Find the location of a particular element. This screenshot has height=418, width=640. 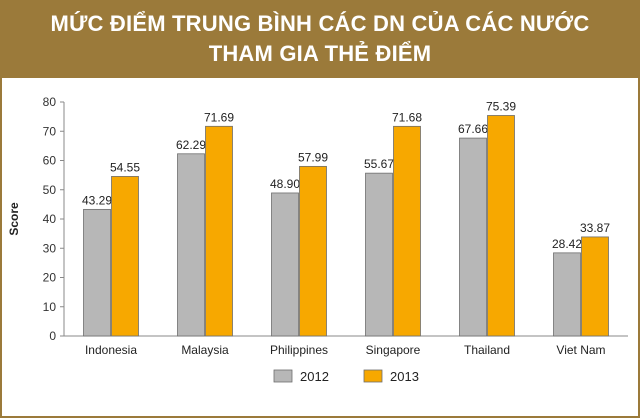

category-label: Philippines is located at coordinates (299, 350).